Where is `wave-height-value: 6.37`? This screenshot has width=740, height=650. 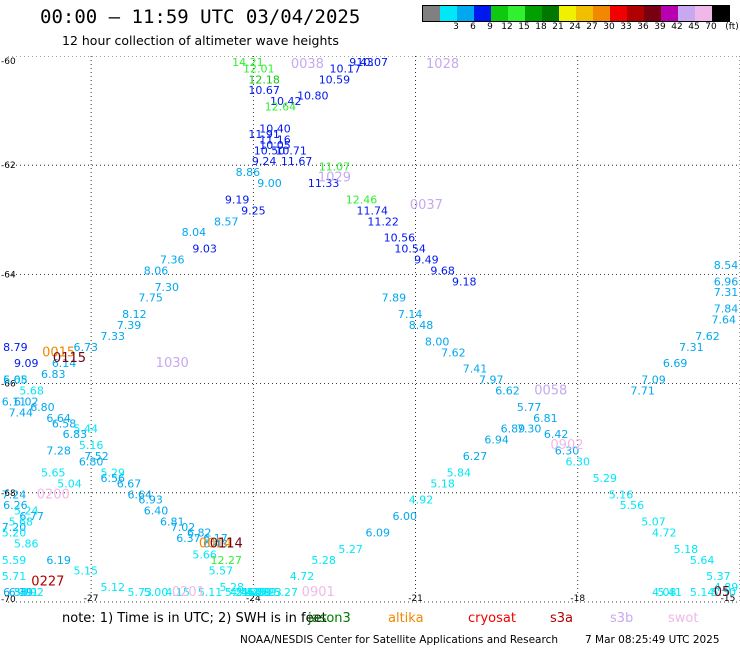
wave-height-value: 6.37 is located at coordinates (188, 538).